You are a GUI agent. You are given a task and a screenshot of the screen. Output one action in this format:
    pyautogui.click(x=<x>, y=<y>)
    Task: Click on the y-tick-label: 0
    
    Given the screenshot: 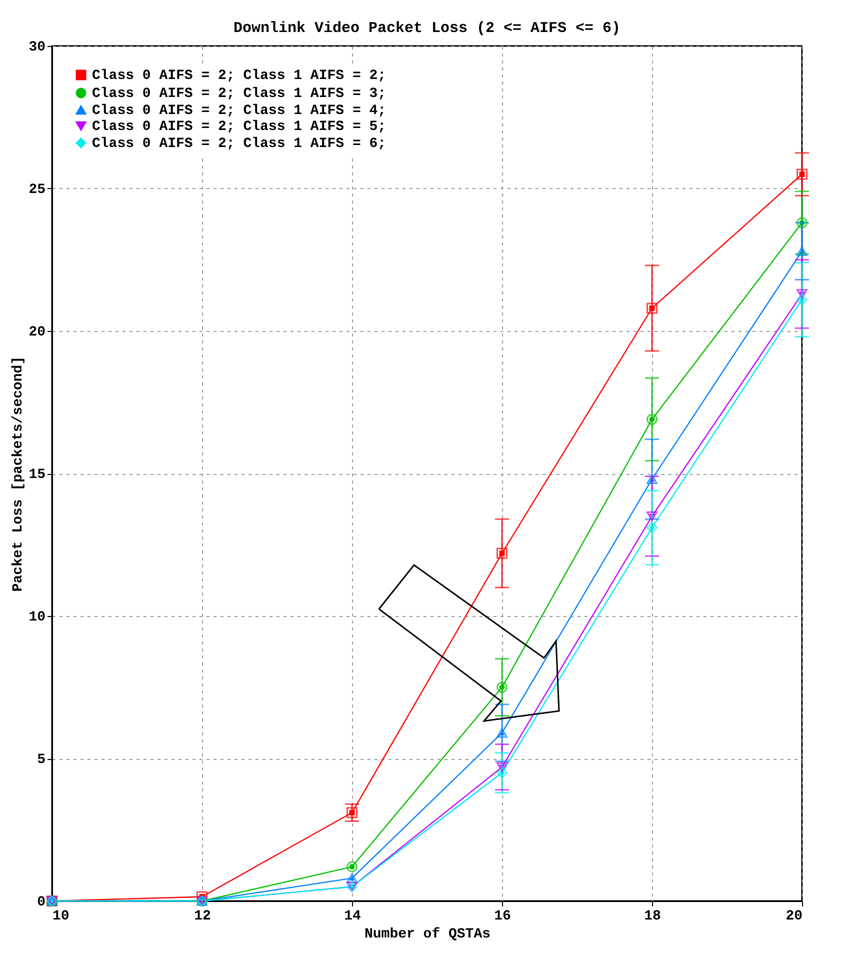 What is the action you would take?
    pyautogui.click(x=41, y=902)
    